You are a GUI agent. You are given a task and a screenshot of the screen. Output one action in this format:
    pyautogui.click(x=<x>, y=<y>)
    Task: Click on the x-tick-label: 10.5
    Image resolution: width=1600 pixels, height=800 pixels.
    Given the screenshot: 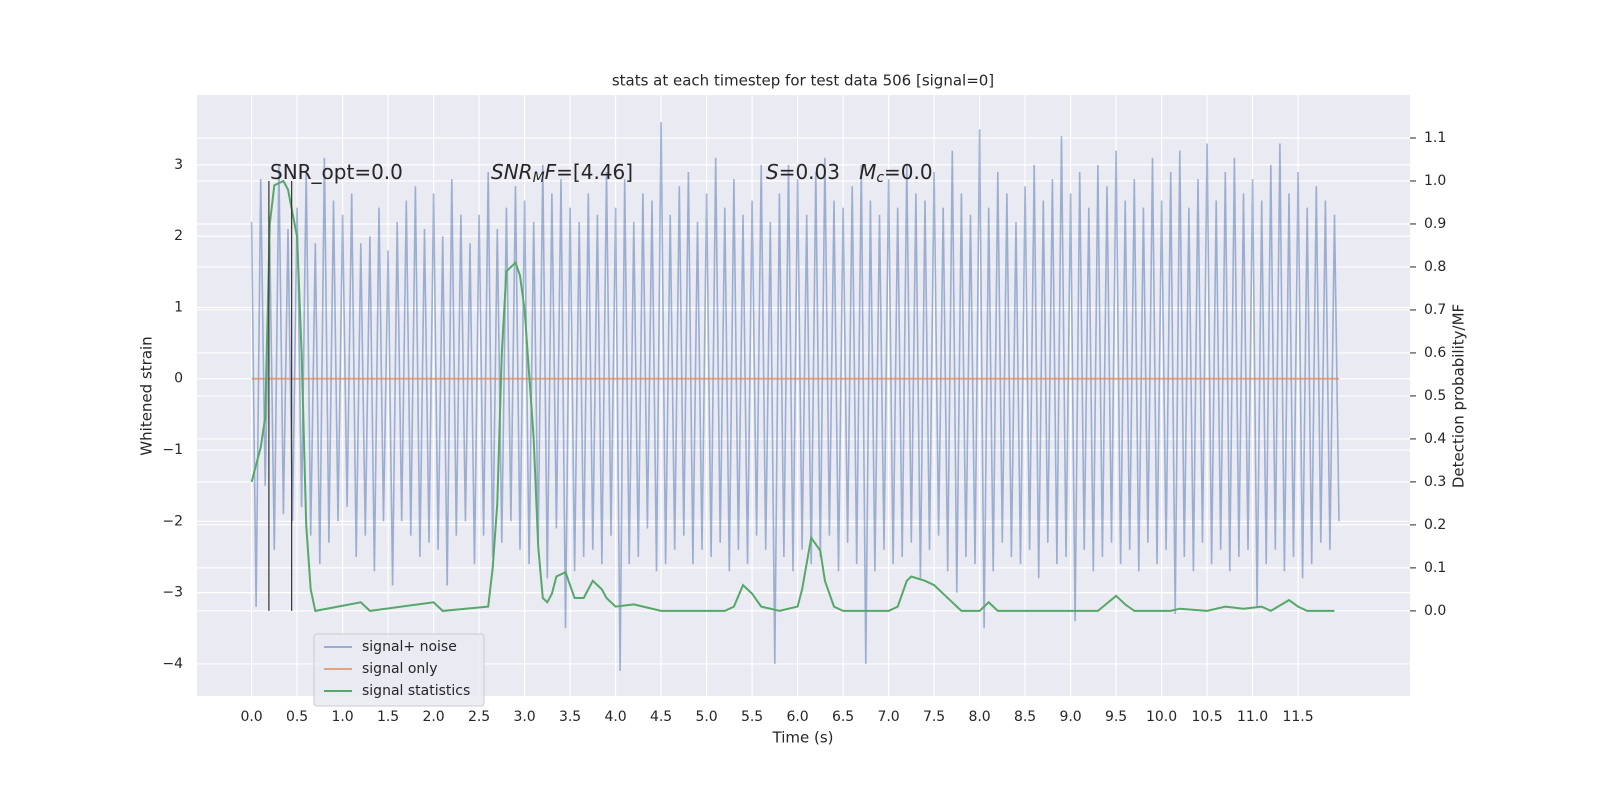 What is the action you would take?
    pyautogui.click(x=1206, y=717)
    